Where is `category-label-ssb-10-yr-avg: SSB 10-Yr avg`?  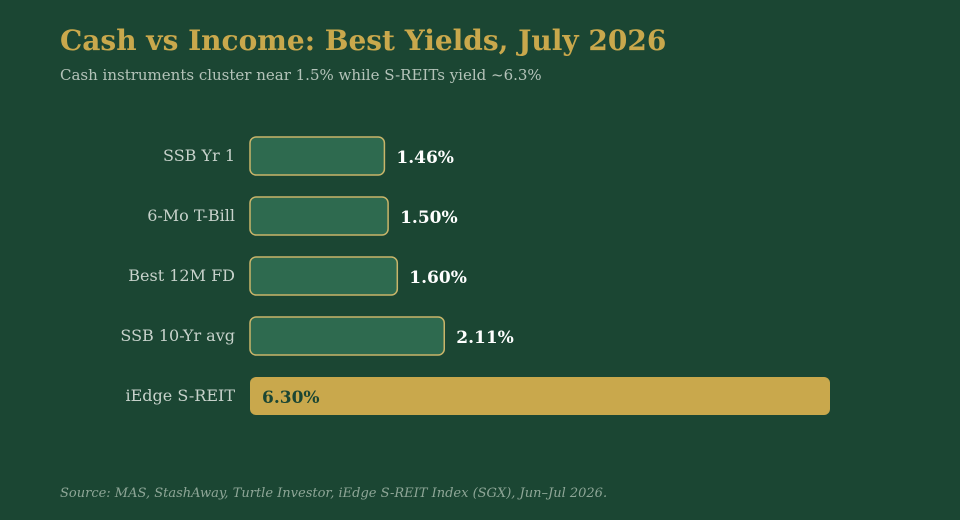 category-label-ssb-10-yr-avg: SSB 10-Yr avg is located at coordinates (177, 335).